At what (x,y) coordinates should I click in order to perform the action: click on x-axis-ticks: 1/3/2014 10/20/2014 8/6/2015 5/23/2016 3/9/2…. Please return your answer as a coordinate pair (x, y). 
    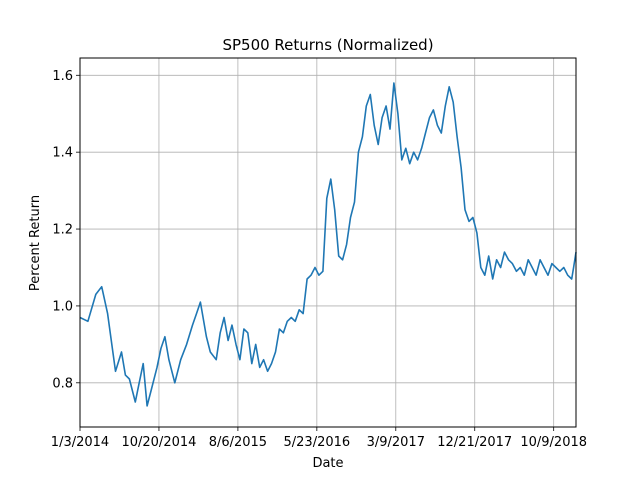
    Looking at the image, I should click on (319, 438).